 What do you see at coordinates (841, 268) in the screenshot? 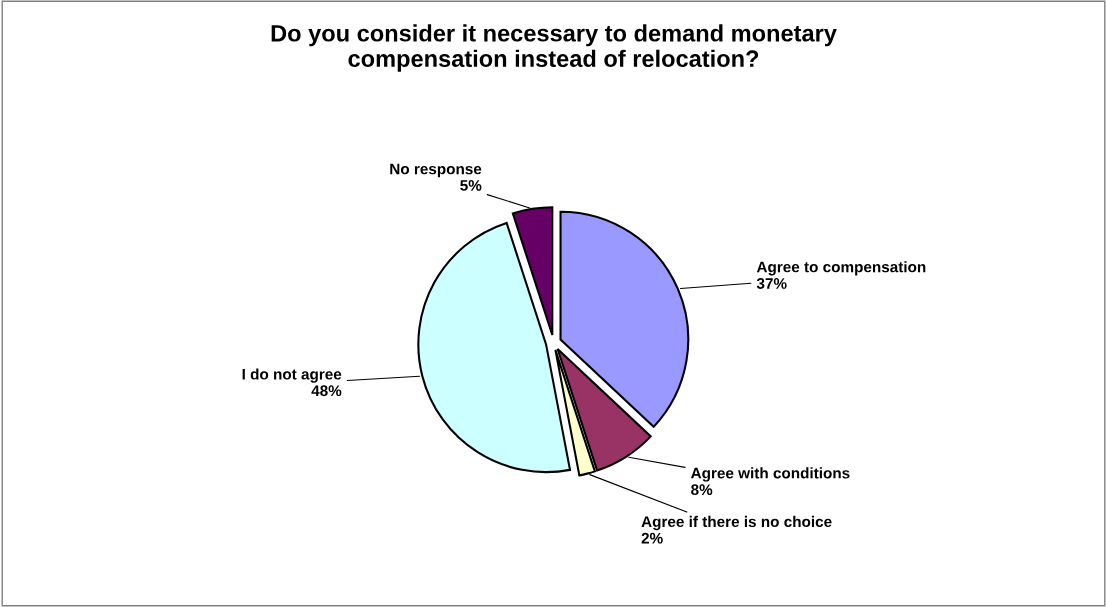
I see `slice-label: Agree to compensation` at bounding box center [841, 268].